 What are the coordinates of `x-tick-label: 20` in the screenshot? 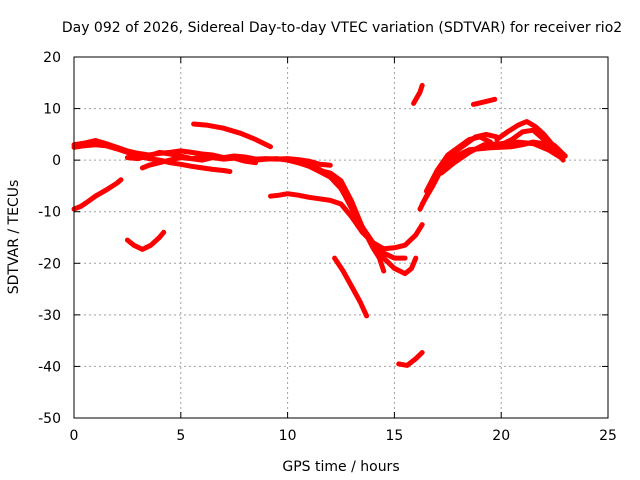 It's located at (501, 436).